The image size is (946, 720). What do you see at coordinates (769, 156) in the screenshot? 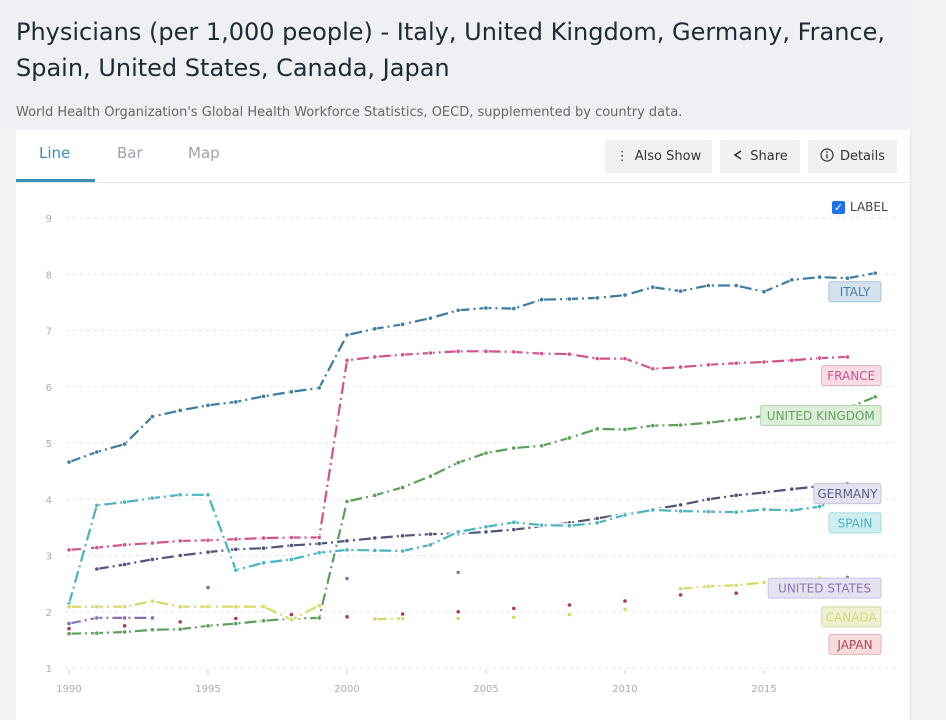
I see `share-label: Share` at bounding box center [769, 156].